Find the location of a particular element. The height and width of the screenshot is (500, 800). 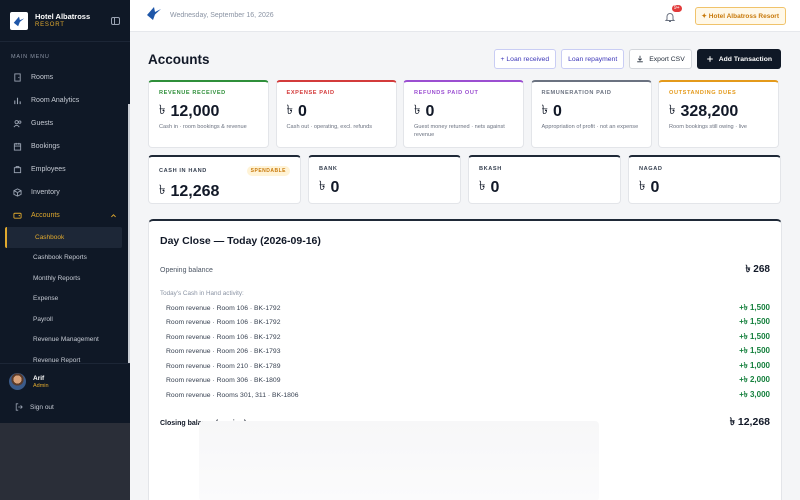

sidebar-subitem-payroll: Payroll is located at coordinates (43, 319).